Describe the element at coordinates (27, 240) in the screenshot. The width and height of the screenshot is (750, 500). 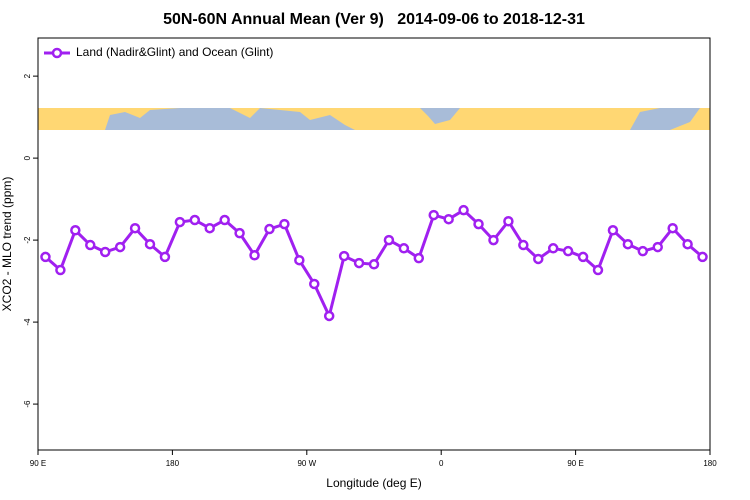
I see `y-tick-label: -2` at that location.